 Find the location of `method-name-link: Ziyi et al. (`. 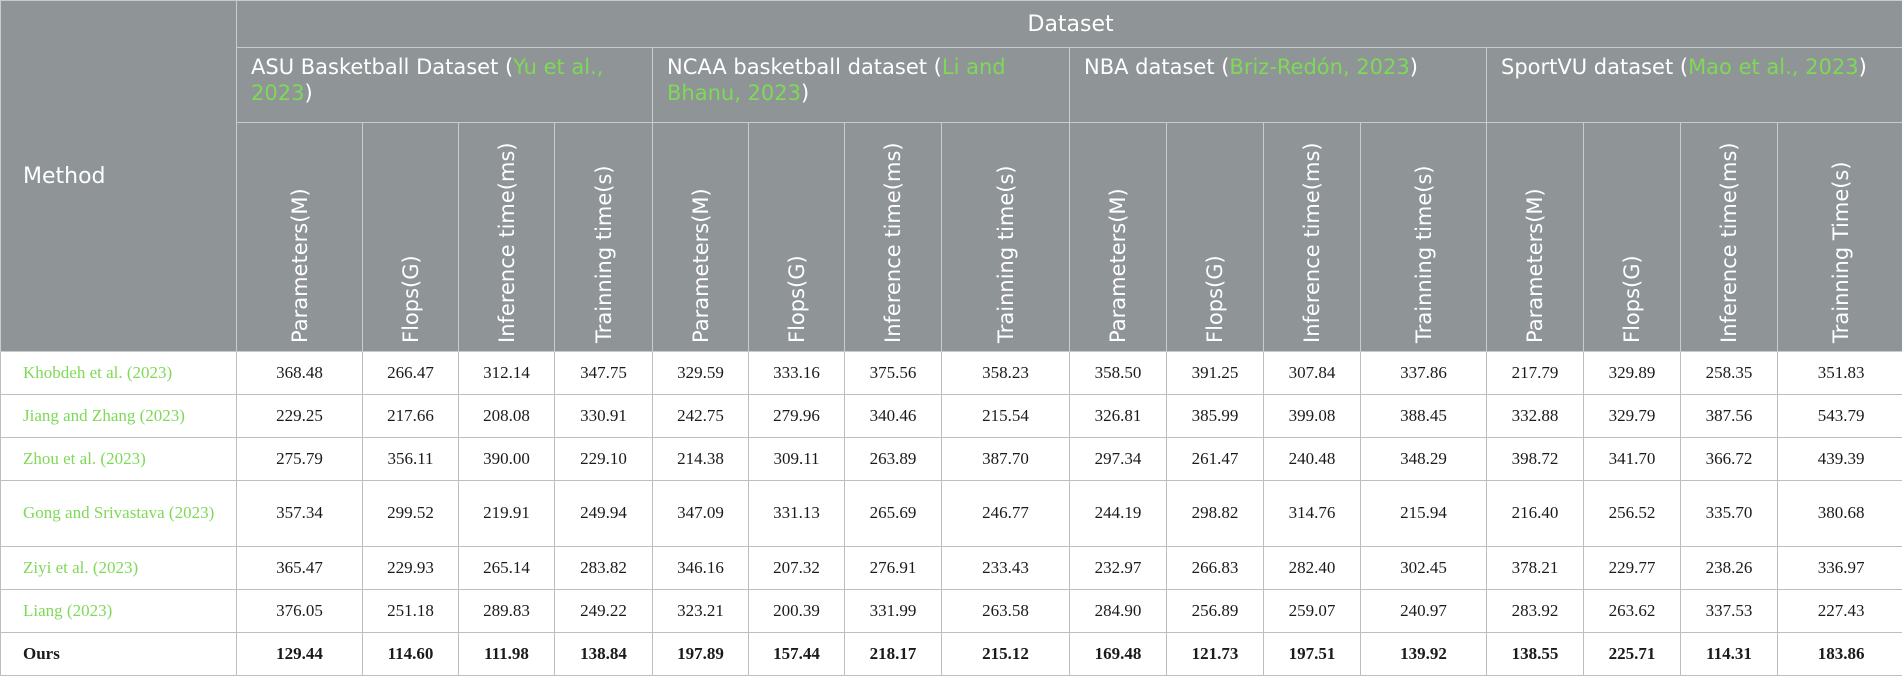

method-name-link: Ziyi et al. ( is located at coordinates (61, 567).